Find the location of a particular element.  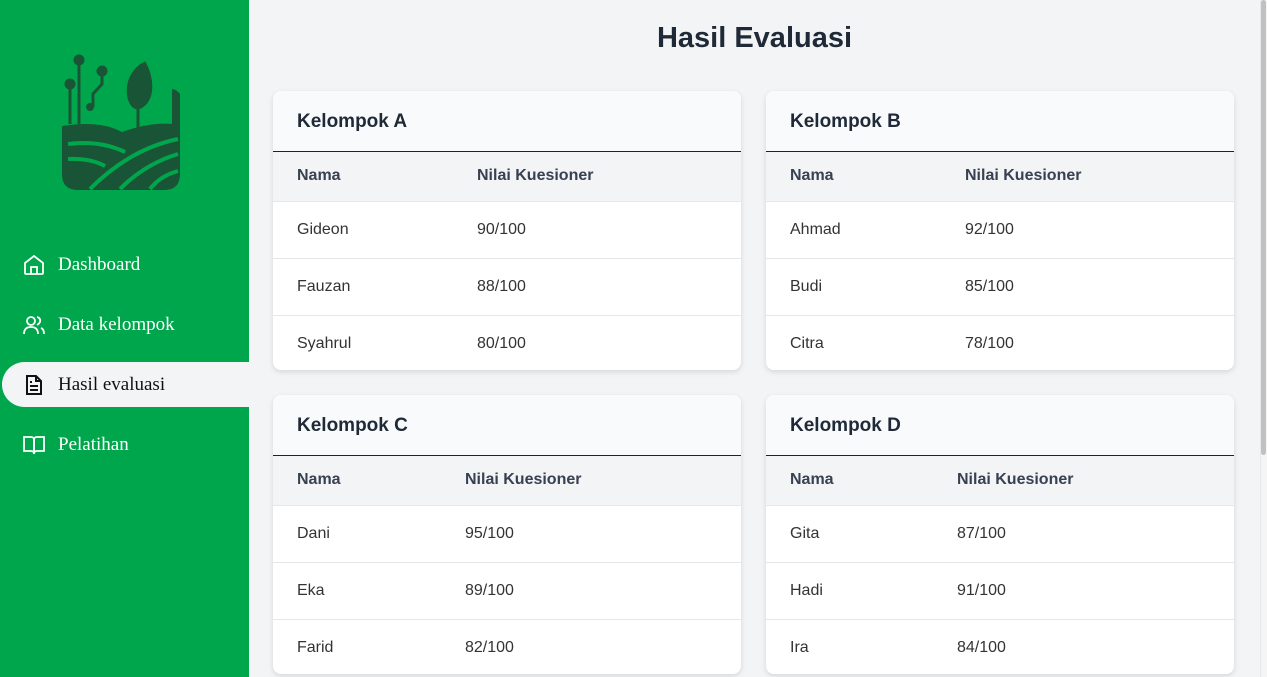

table-row: Ira 84/100 is located at coordinates (1000, 646).